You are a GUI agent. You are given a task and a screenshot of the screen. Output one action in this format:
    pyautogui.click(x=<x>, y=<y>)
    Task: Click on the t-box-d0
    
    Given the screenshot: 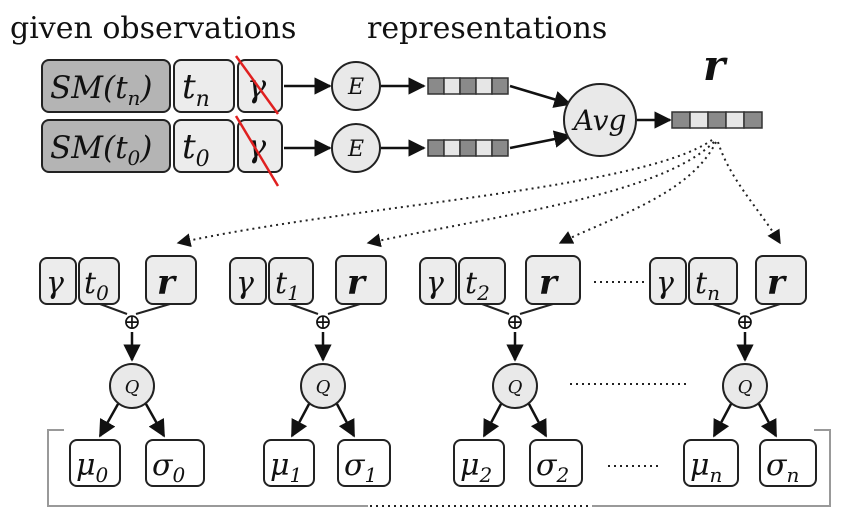 What is the action you would take?
    pyautogui.click(x=99, y=281)
    